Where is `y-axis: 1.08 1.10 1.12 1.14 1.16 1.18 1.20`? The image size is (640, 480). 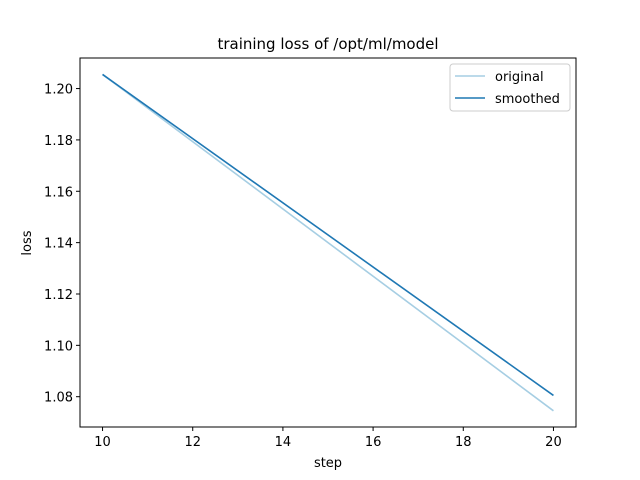 y-axis: 1.08 1.10 1.12 1.14 1.16 1.18 1.20 is located at coordinates (62, 244).